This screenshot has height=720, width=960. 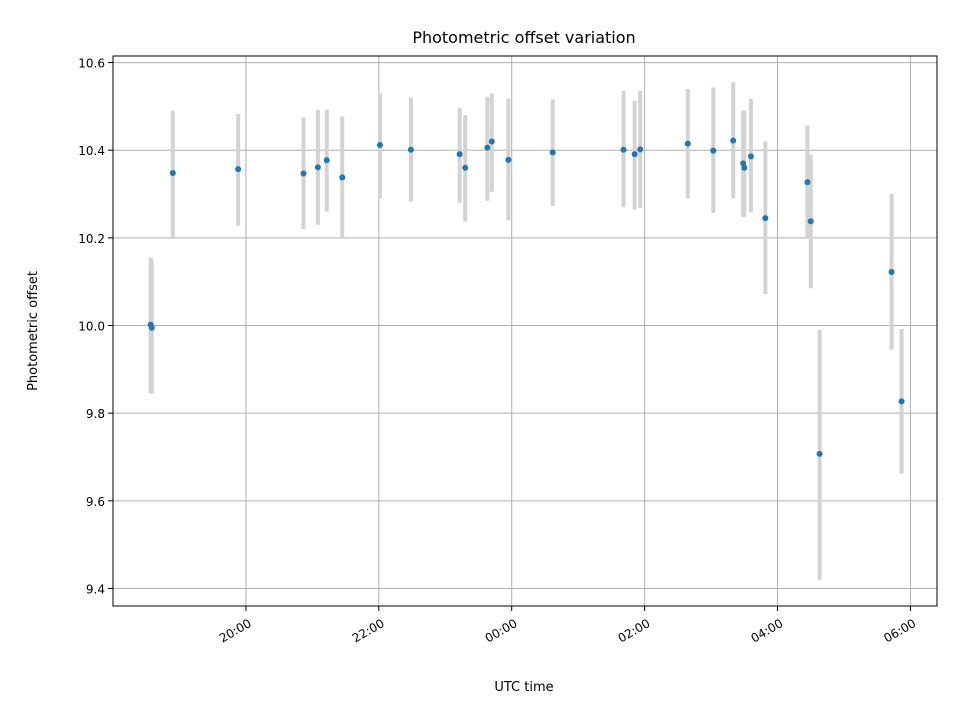 I want to click on chart-title: Photometric offset variation, so click(x=523, y=37).